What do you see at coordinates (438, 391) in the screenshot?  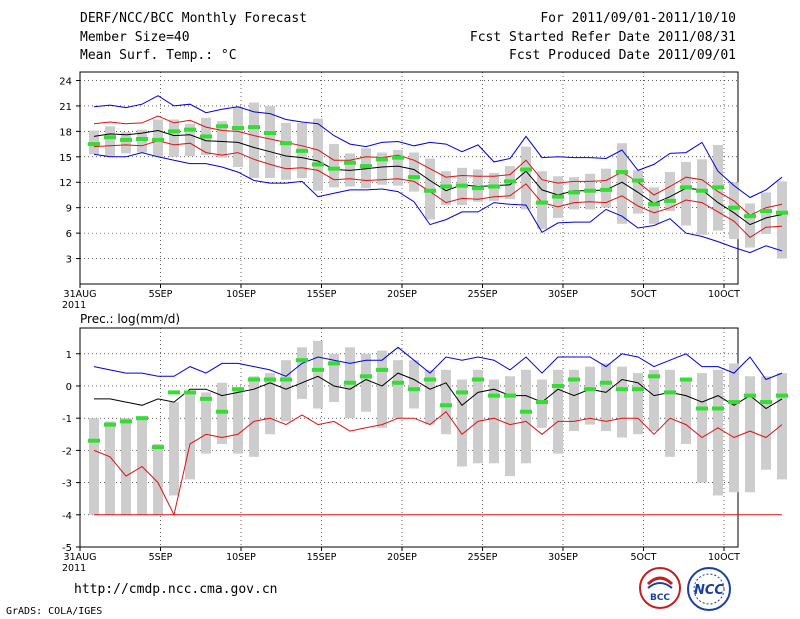 I see `prec-mean-line` at bounding box center [438, 391].